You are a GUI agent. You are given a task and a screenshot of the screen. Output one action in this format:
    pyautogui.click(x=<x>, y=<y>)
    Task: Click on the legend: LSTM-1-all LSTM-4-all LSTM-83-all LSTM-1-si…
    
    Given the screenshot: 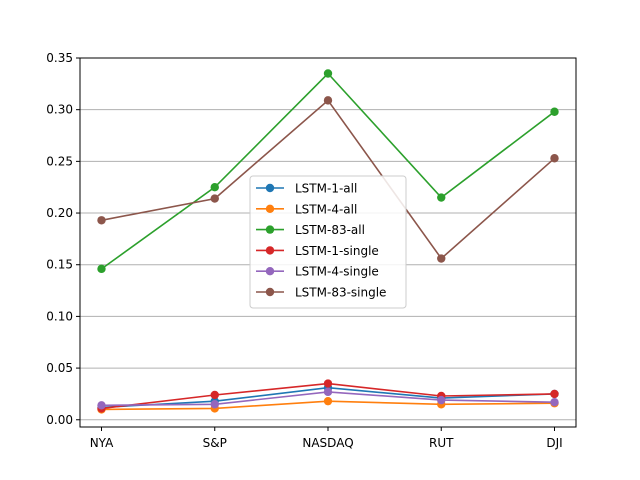 What is the action you would take?
    pyautogui.click(x=328, y=242)
    